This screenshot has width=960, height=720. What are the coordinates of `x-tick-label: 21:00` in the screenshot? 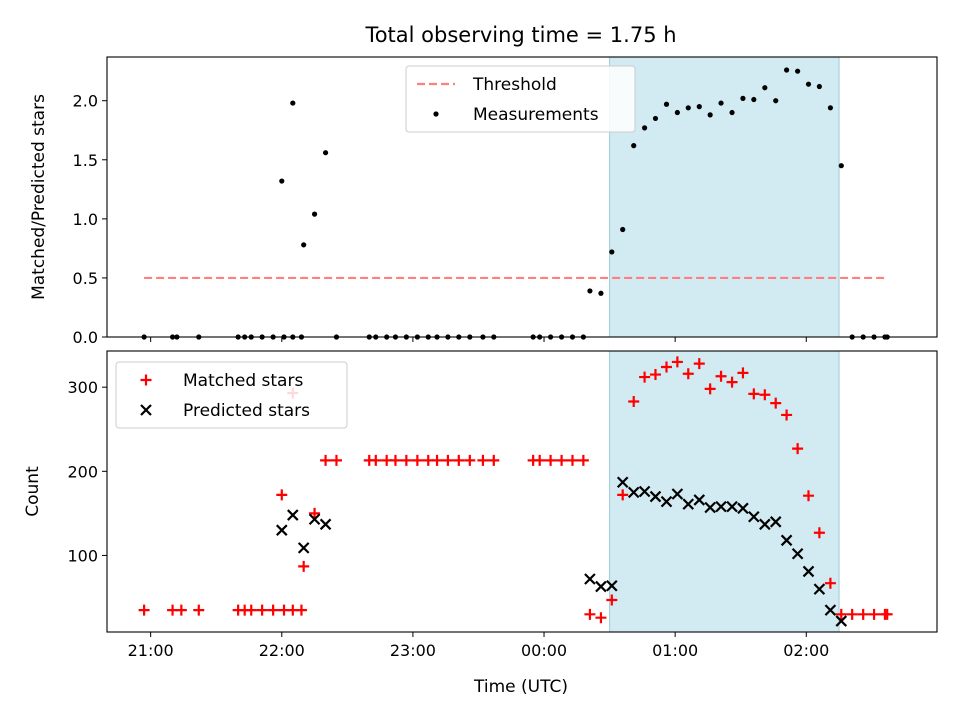 It's located at (151, 650).